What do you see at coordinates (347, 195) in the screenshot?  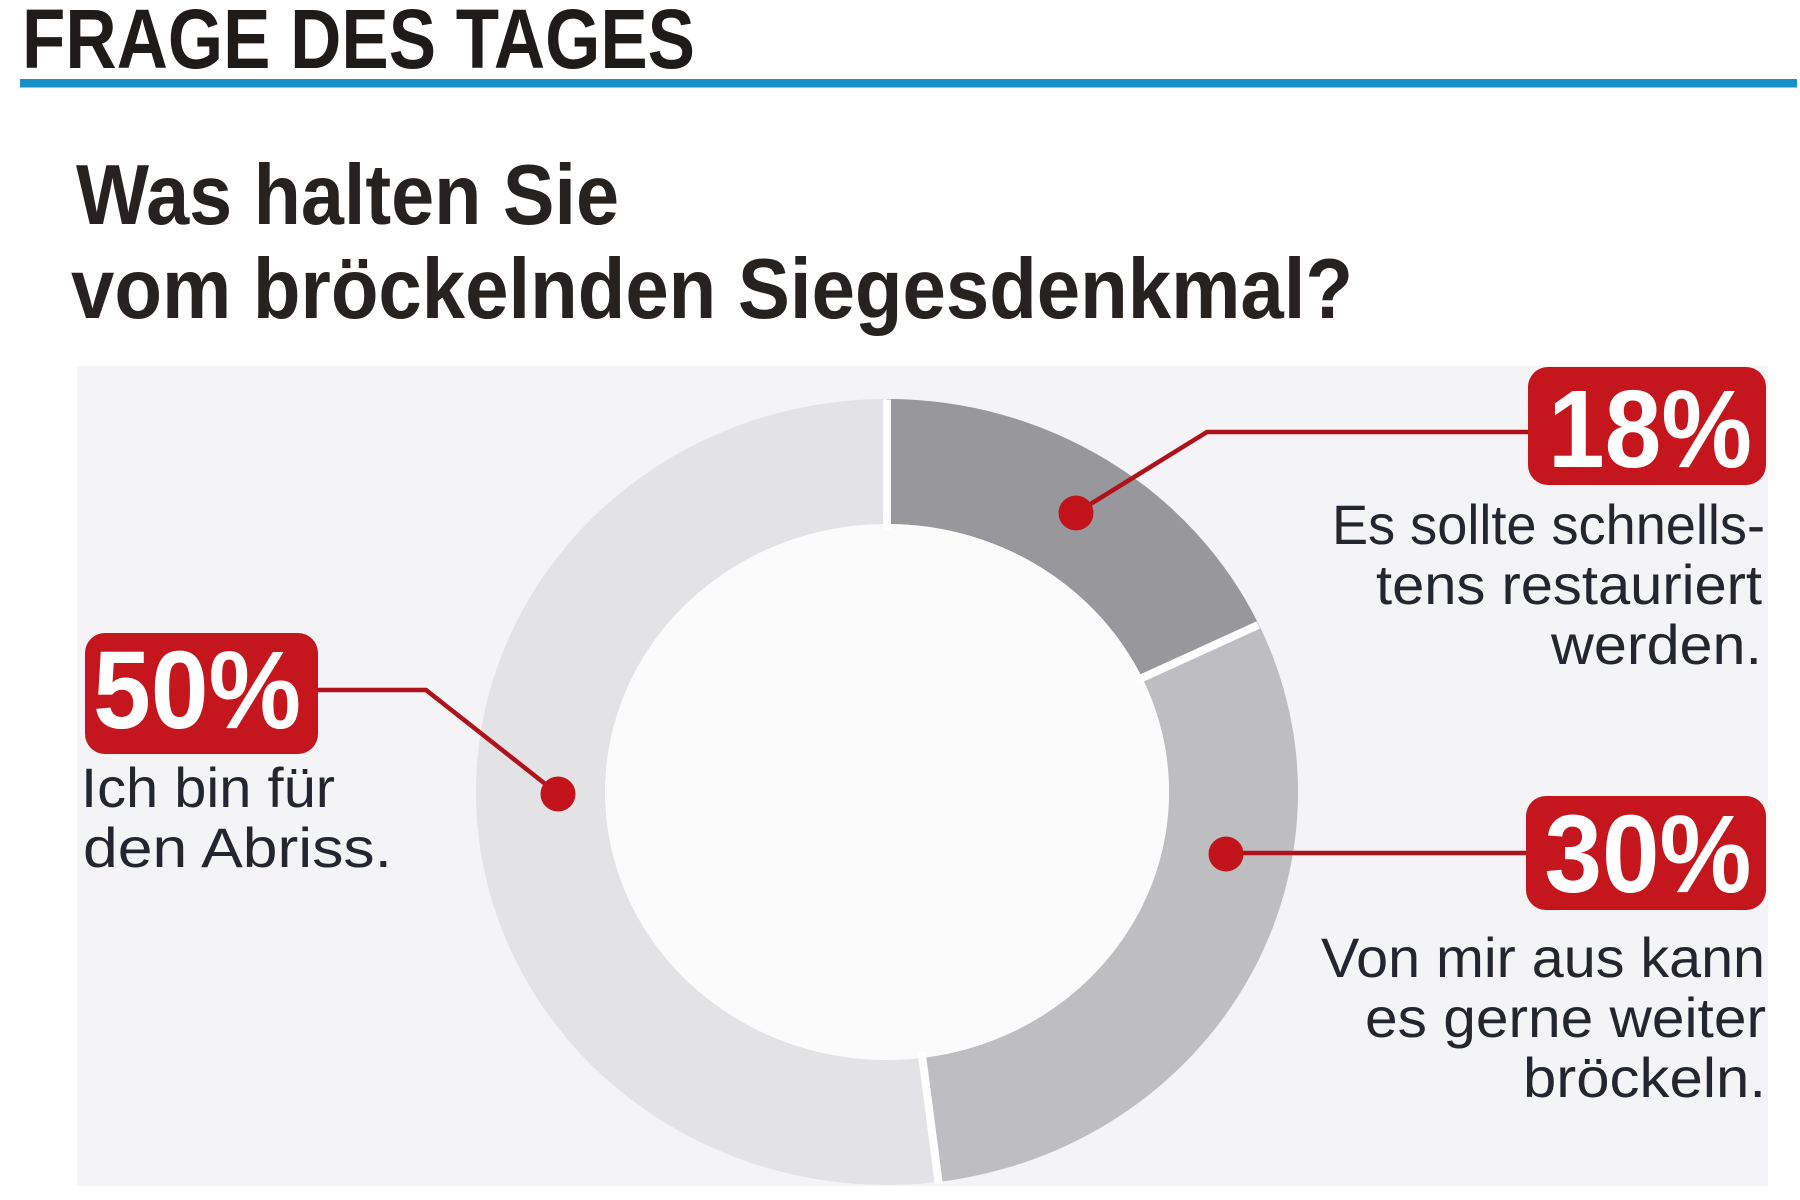 I see `svg-text: Was halten Sie` at bounding box center [347, 195].